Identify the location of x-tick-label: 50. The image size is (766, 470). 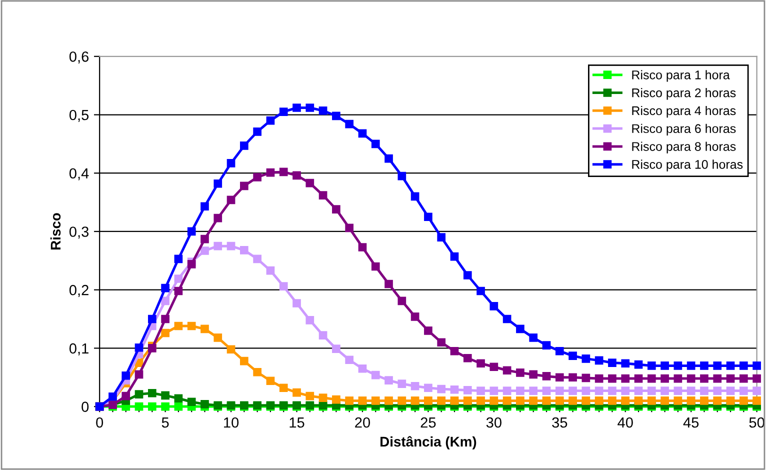
(756, 422).